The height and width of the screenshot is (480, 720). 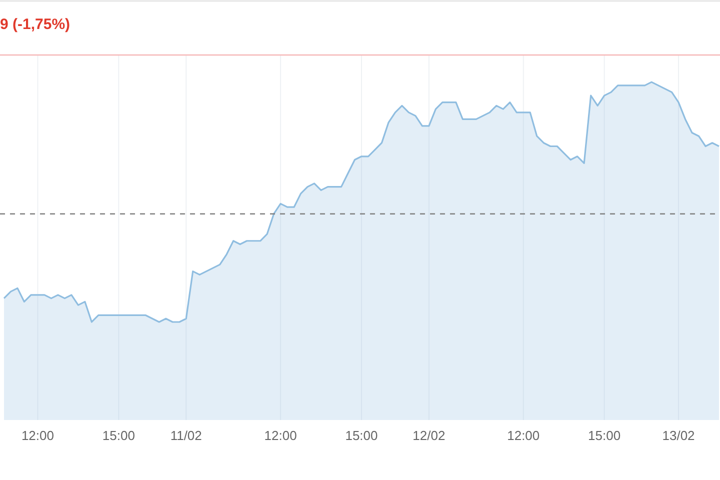 I want to click on x-tick-label: 11/02, so click(x=186, y=435).